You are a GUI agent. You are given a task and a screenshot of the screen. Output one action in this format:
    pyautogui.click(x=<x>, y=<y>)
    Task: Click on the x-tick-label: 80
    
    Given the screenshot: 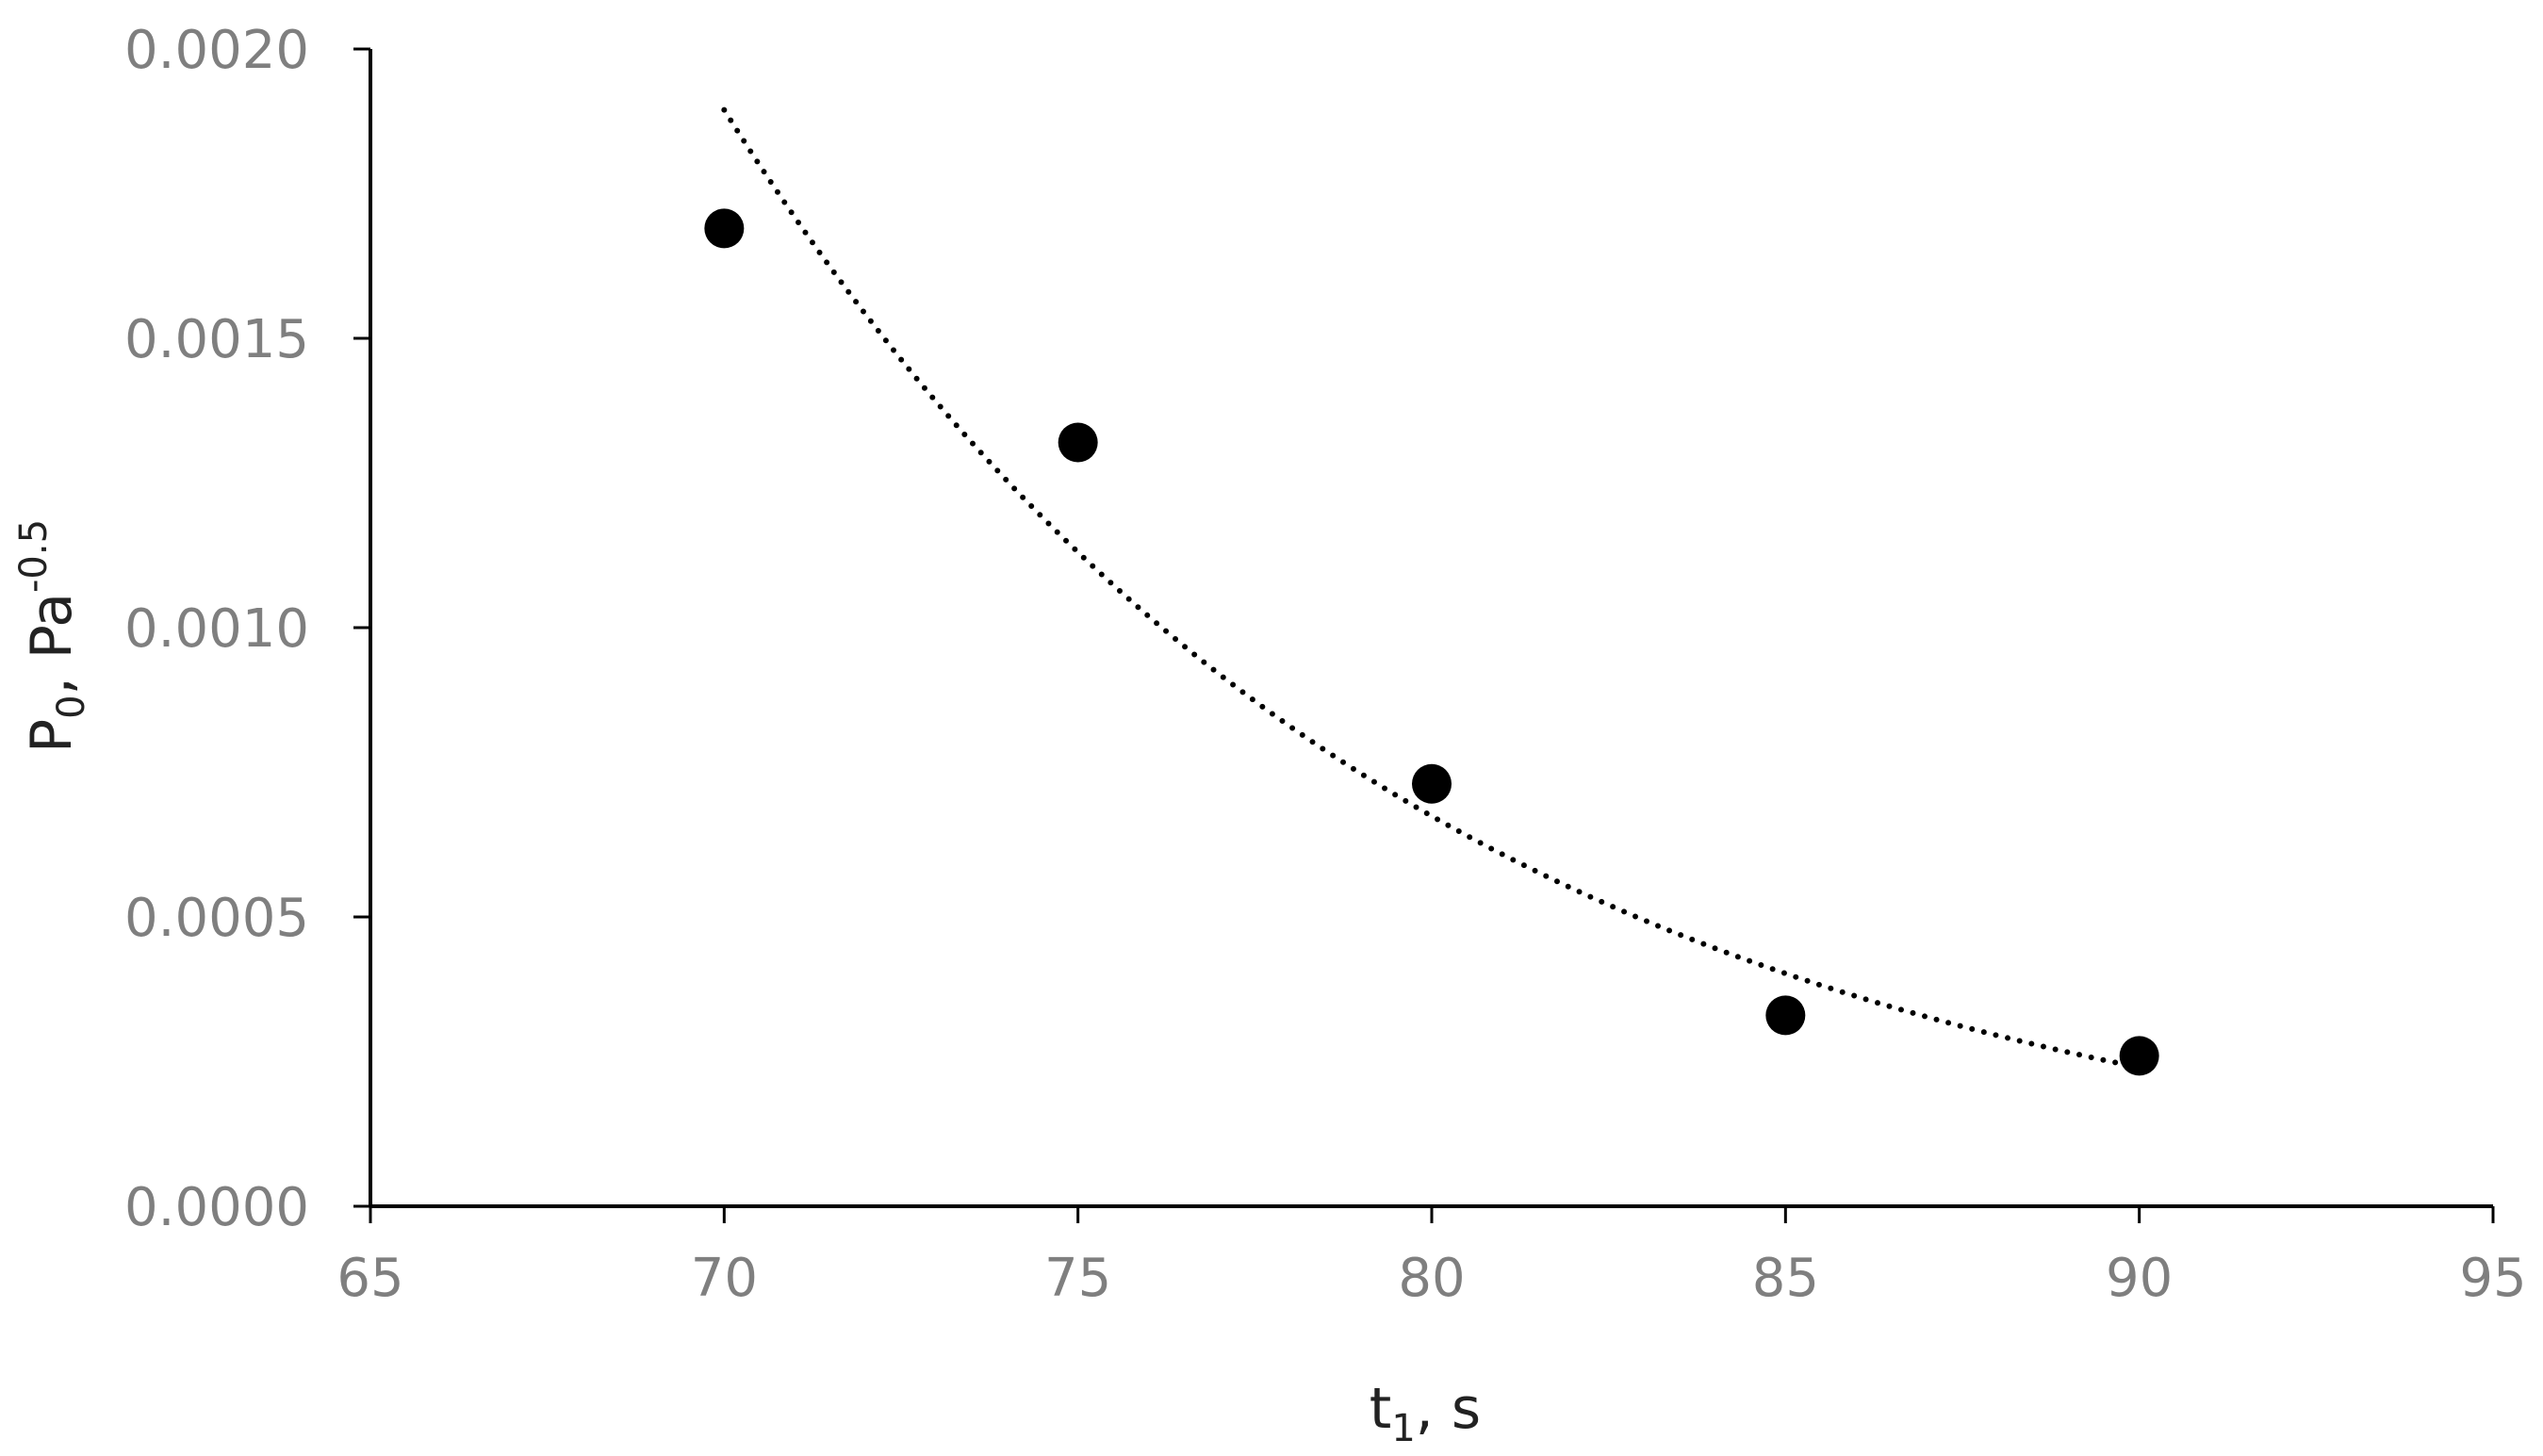 What is the action you would take?
    pyautogui.click(x=1431, y=1278)
    